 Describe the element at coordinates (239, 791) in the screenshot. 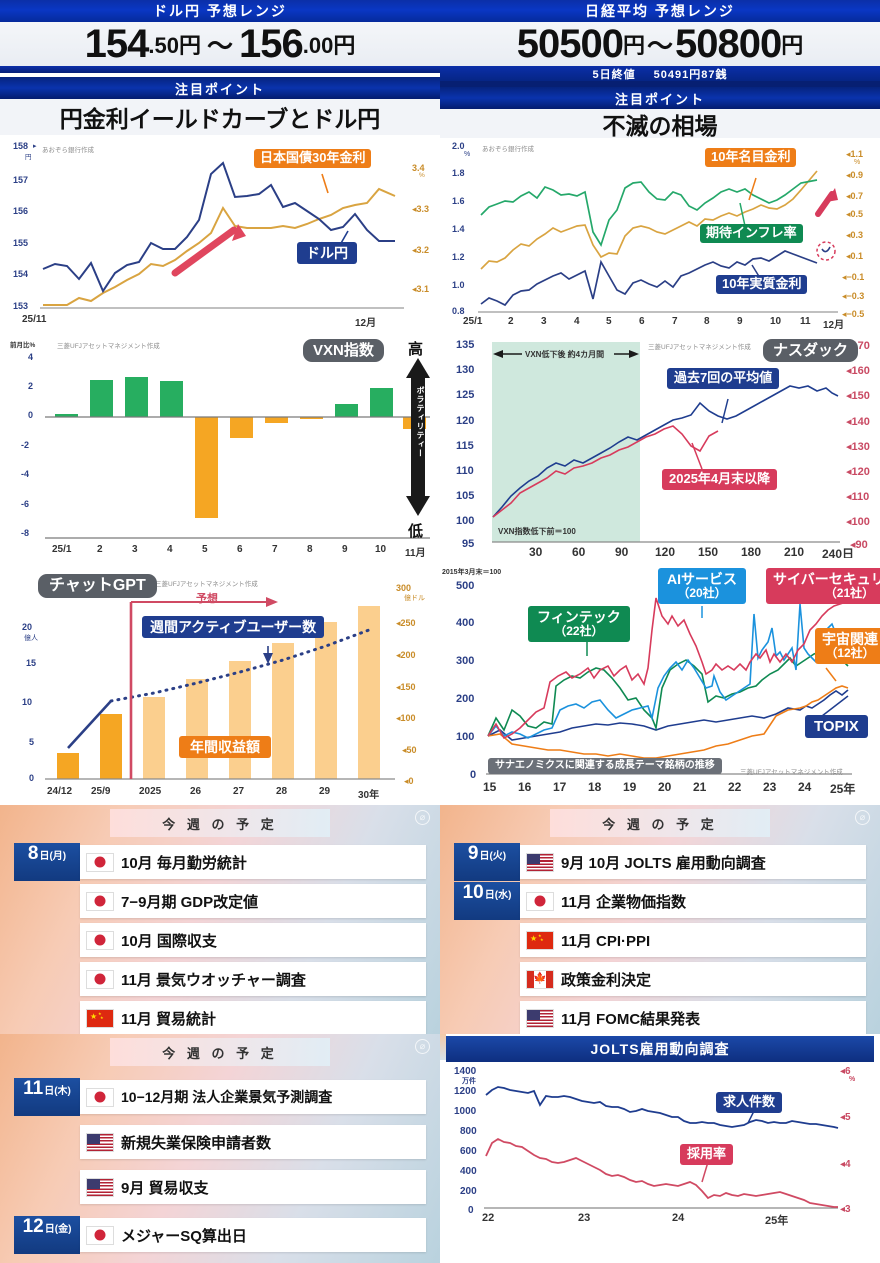

I see `chart3-xtick-4: 27` at that location.